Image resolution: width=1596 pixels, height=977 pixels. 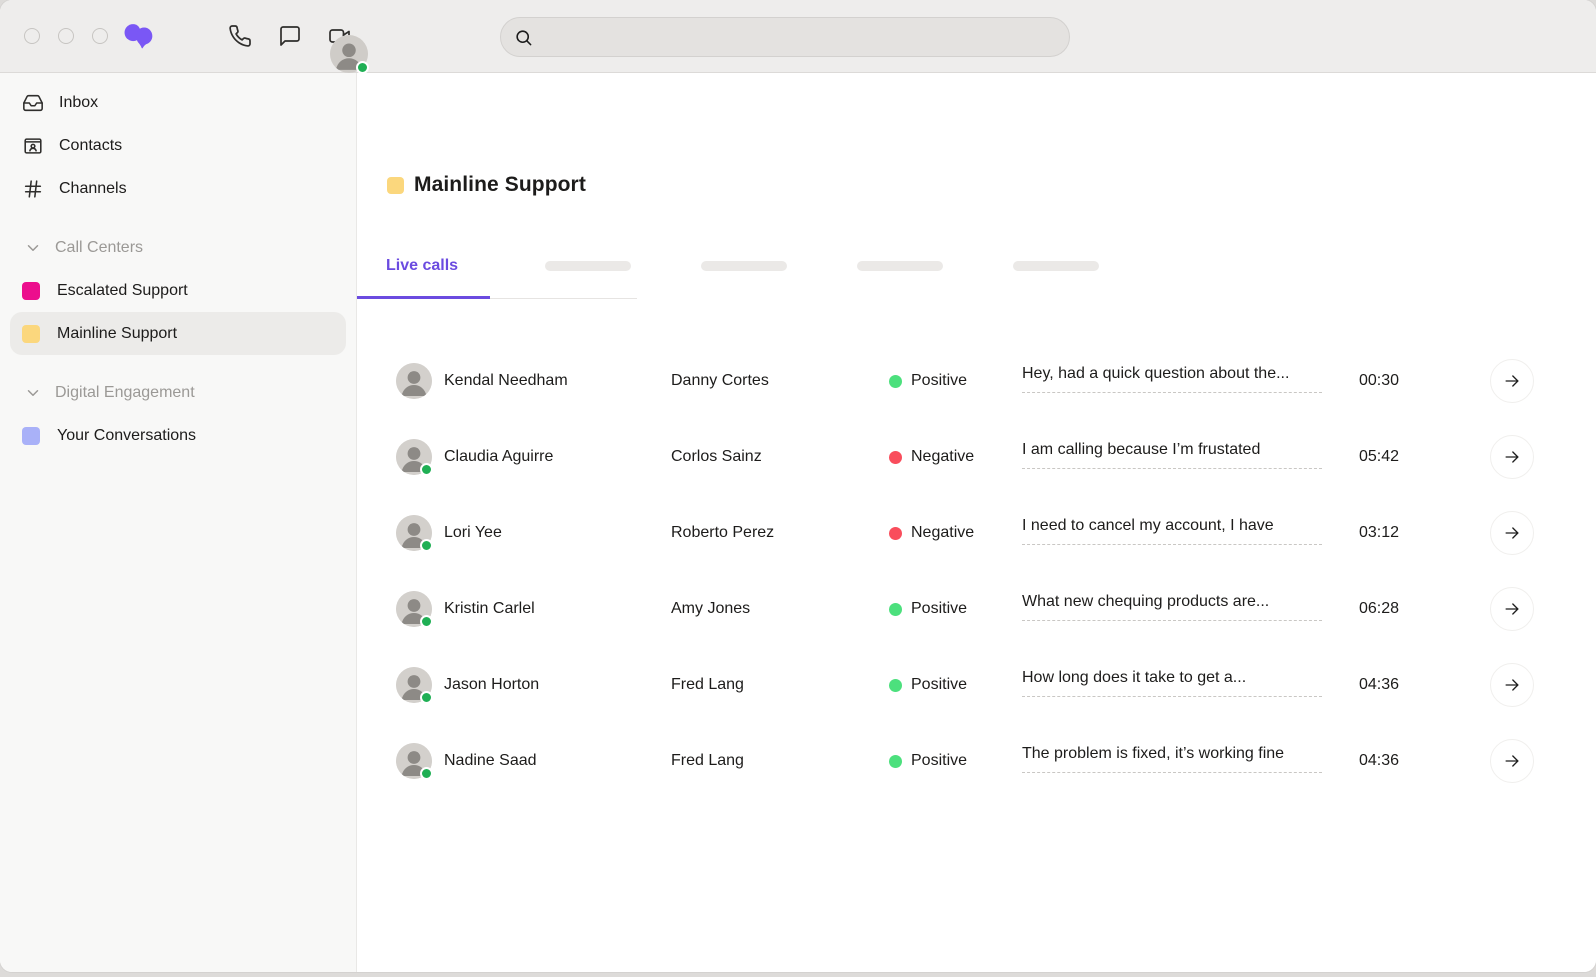 I want to click on sentiment-label: Negative, so click(x=943, y=456).